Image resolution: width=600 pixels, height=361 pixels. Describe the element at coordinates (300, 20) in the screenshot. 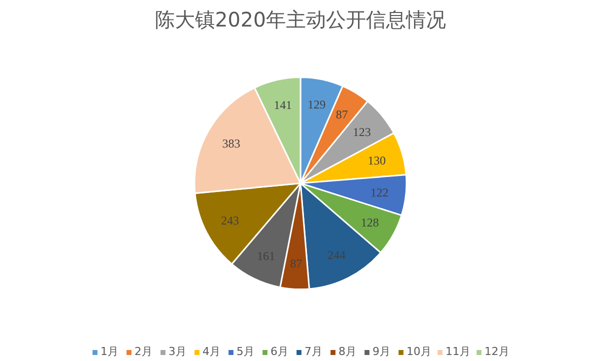

I see `chart-title: 陈大镇2020年主动公开信息情况` at that location.